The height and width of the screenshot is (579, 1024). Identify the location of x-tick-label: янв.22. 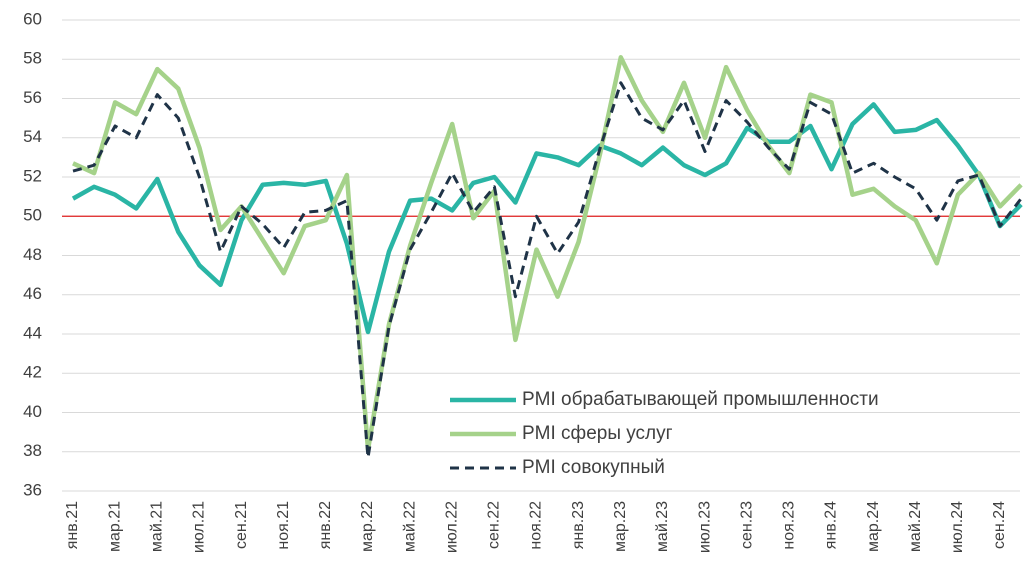
(325, 525).